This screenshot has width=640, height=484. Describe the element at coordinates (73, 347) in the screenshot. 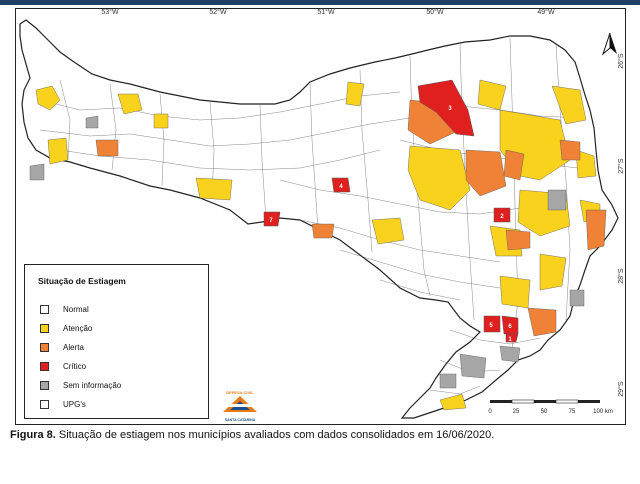

I see `legend-label: Alerta` at that location.